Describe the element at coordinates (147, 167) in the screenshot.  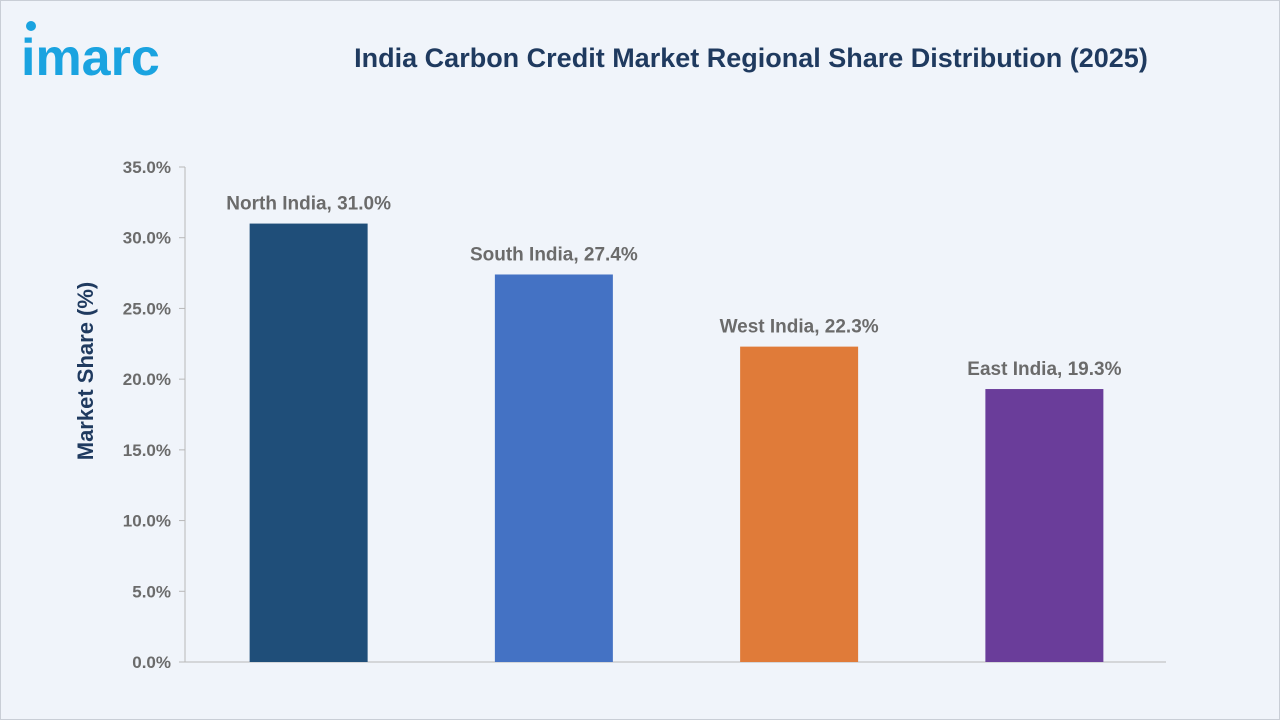
I see `y-tick-label: 35.0%` at that location.